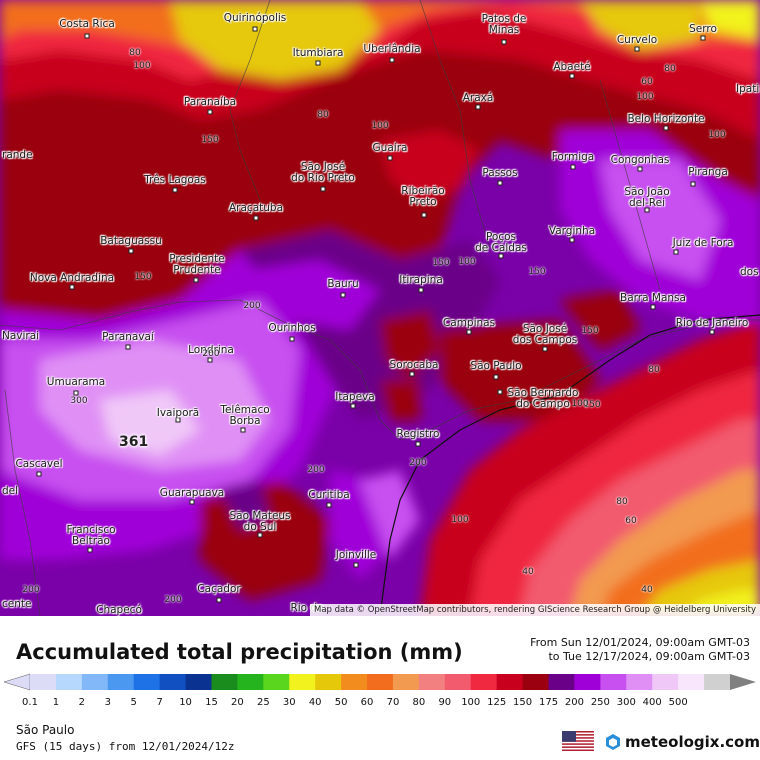 The image size is (760, 760). What do you see at coordinates (125, 746) in the screenshot?
I see `model-run-info: GFS (15 days) from 12/01/2024/12z` at bounding box center [125, 746].